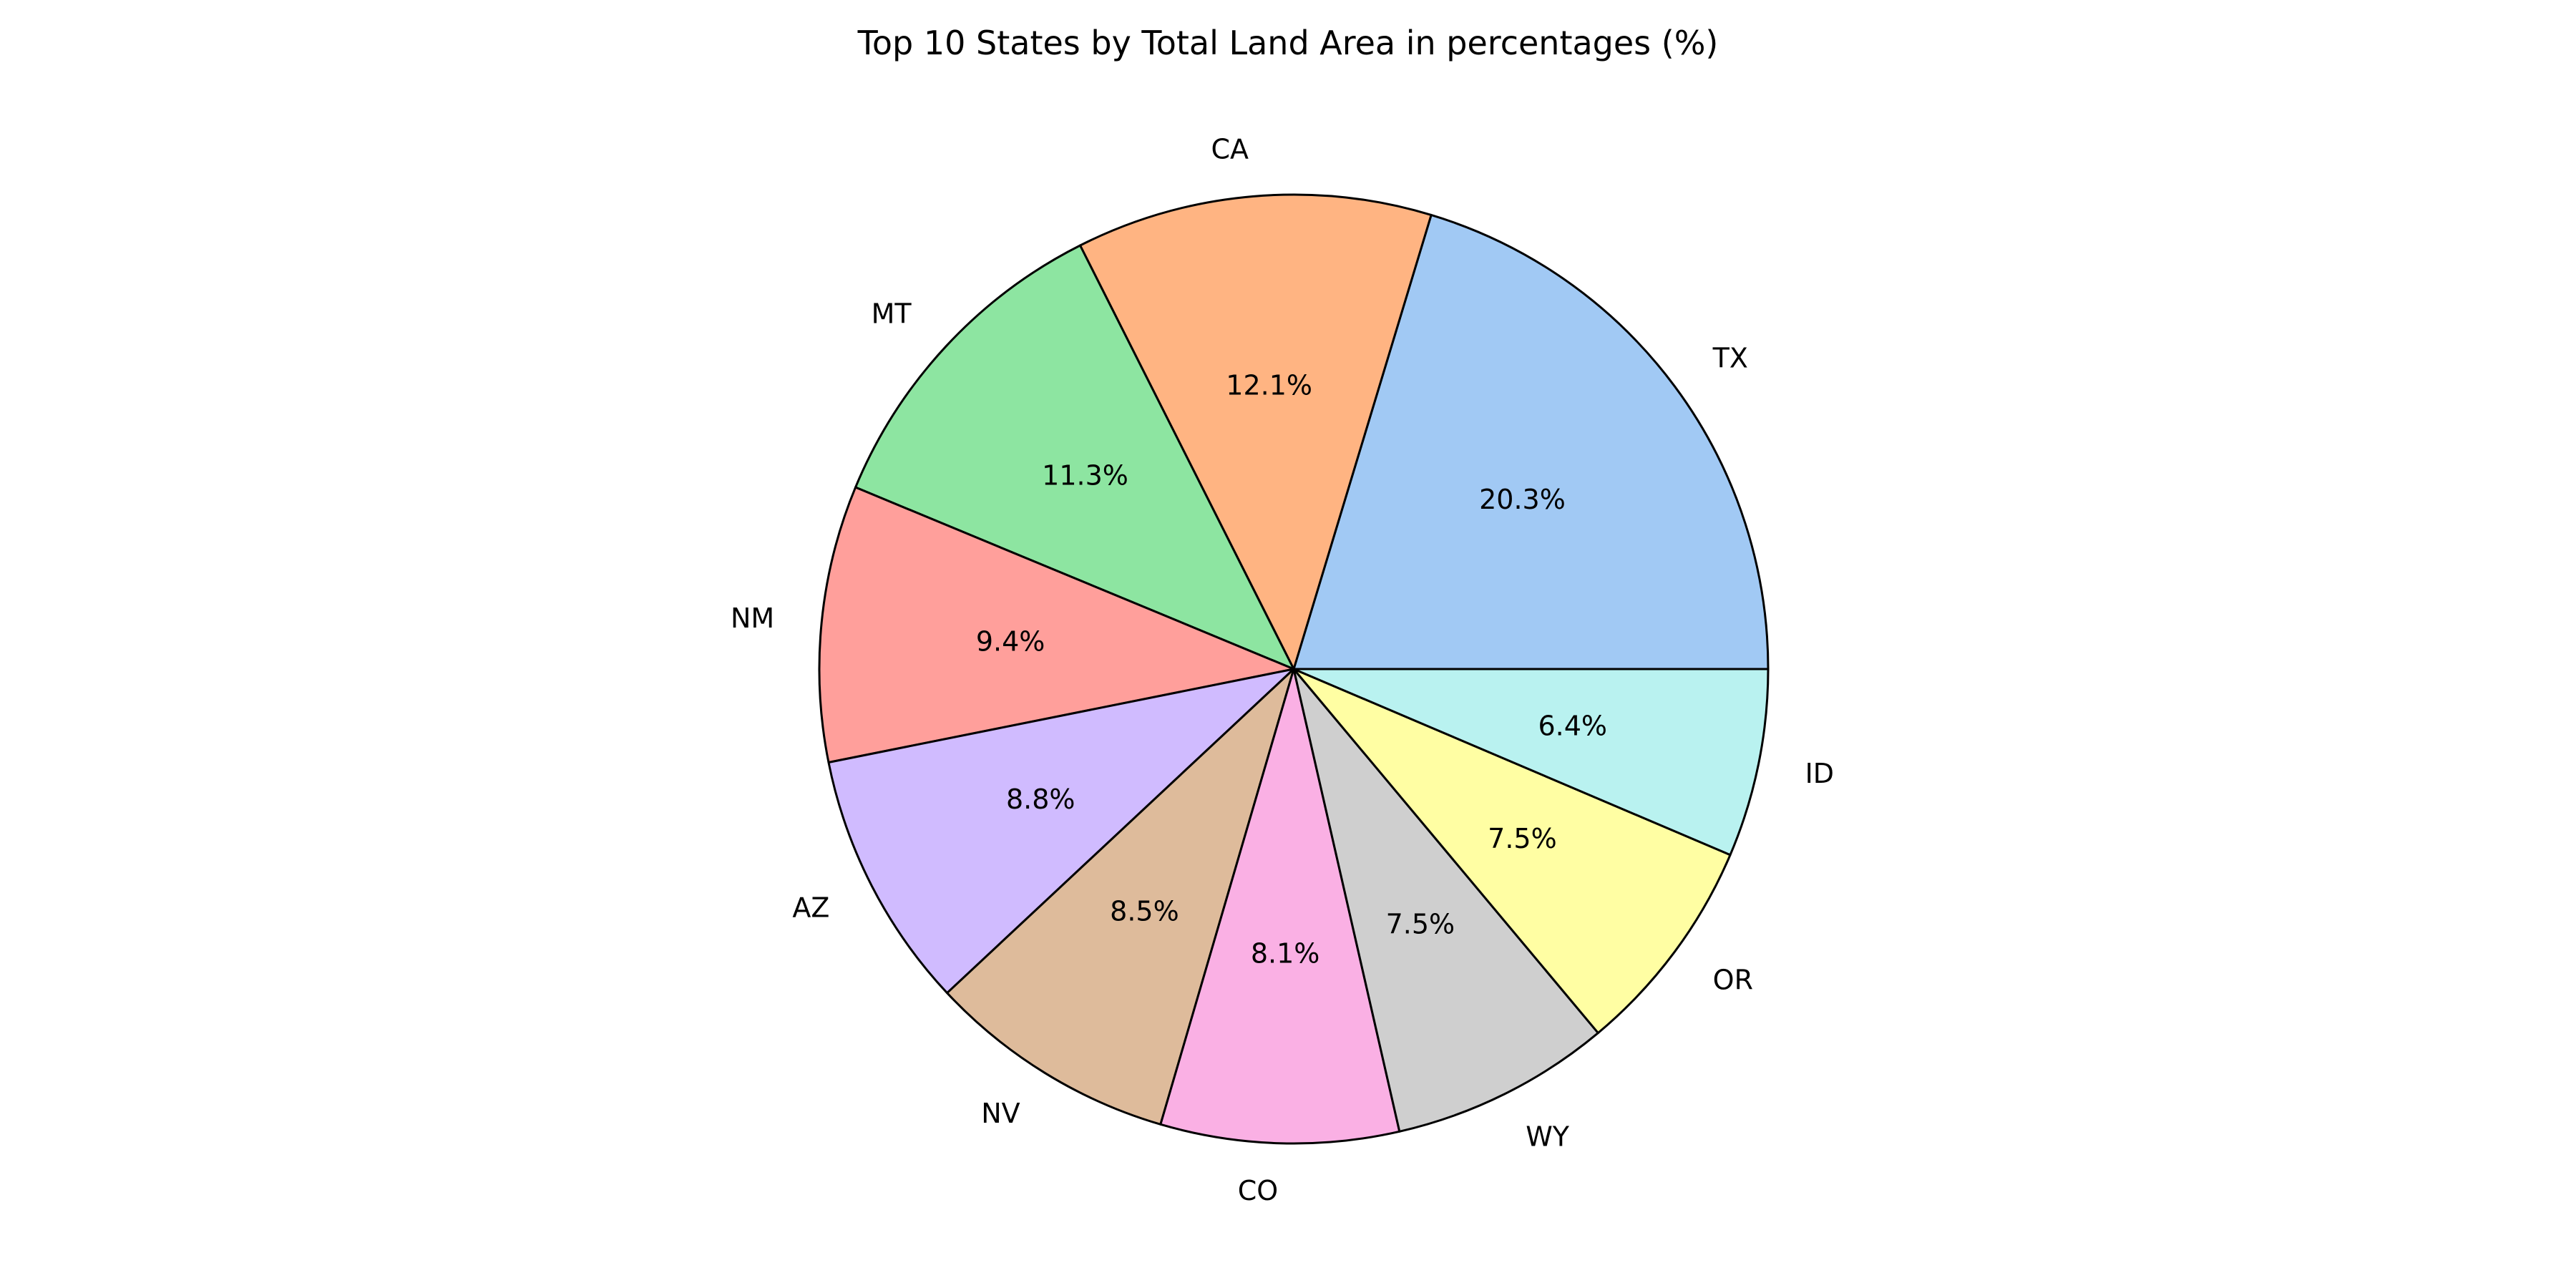 Image resolution: width=2576 pixels, height=1288 pixels. What do you see at coordinates (892, 314) in the screenshot?
I see `slice-label-mt: MT` at bounding box center [892, 314].